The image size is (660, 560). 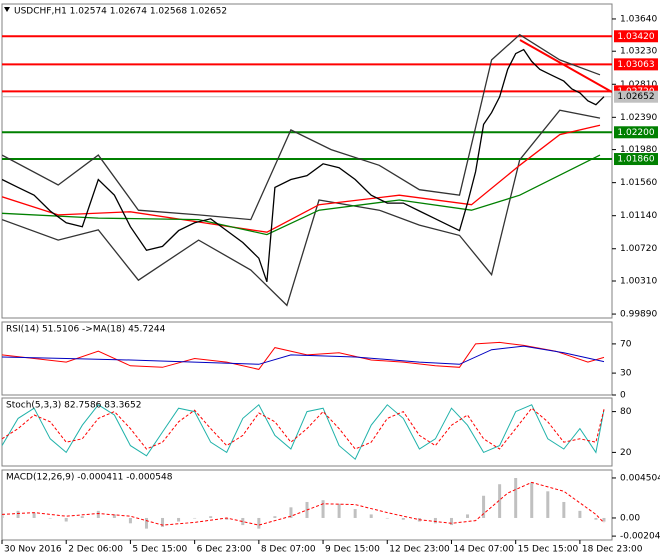 I want to click on y-tick-label: 0, so click(x=623, y=396).